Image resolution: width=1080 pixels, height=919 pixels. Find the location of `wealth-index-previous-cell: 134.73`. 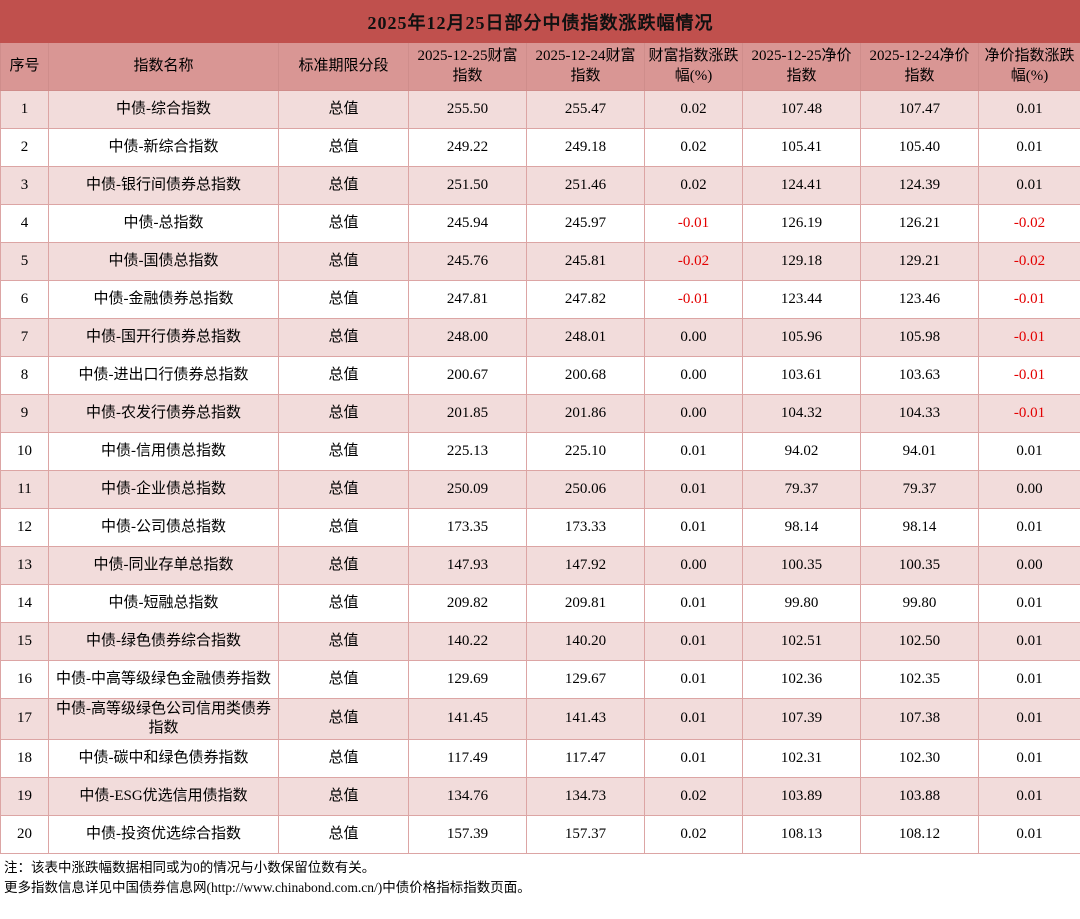

wealth-index-previous-cell: 134.73 is located at coordinates (585, 796).